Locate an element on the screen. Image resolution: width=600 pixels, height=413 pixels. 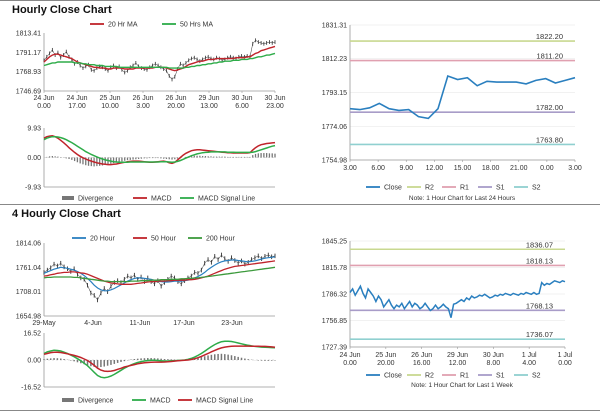
h-price-x-tick-0: 24 Jun 0.00 is located at coordinates (43, 102).